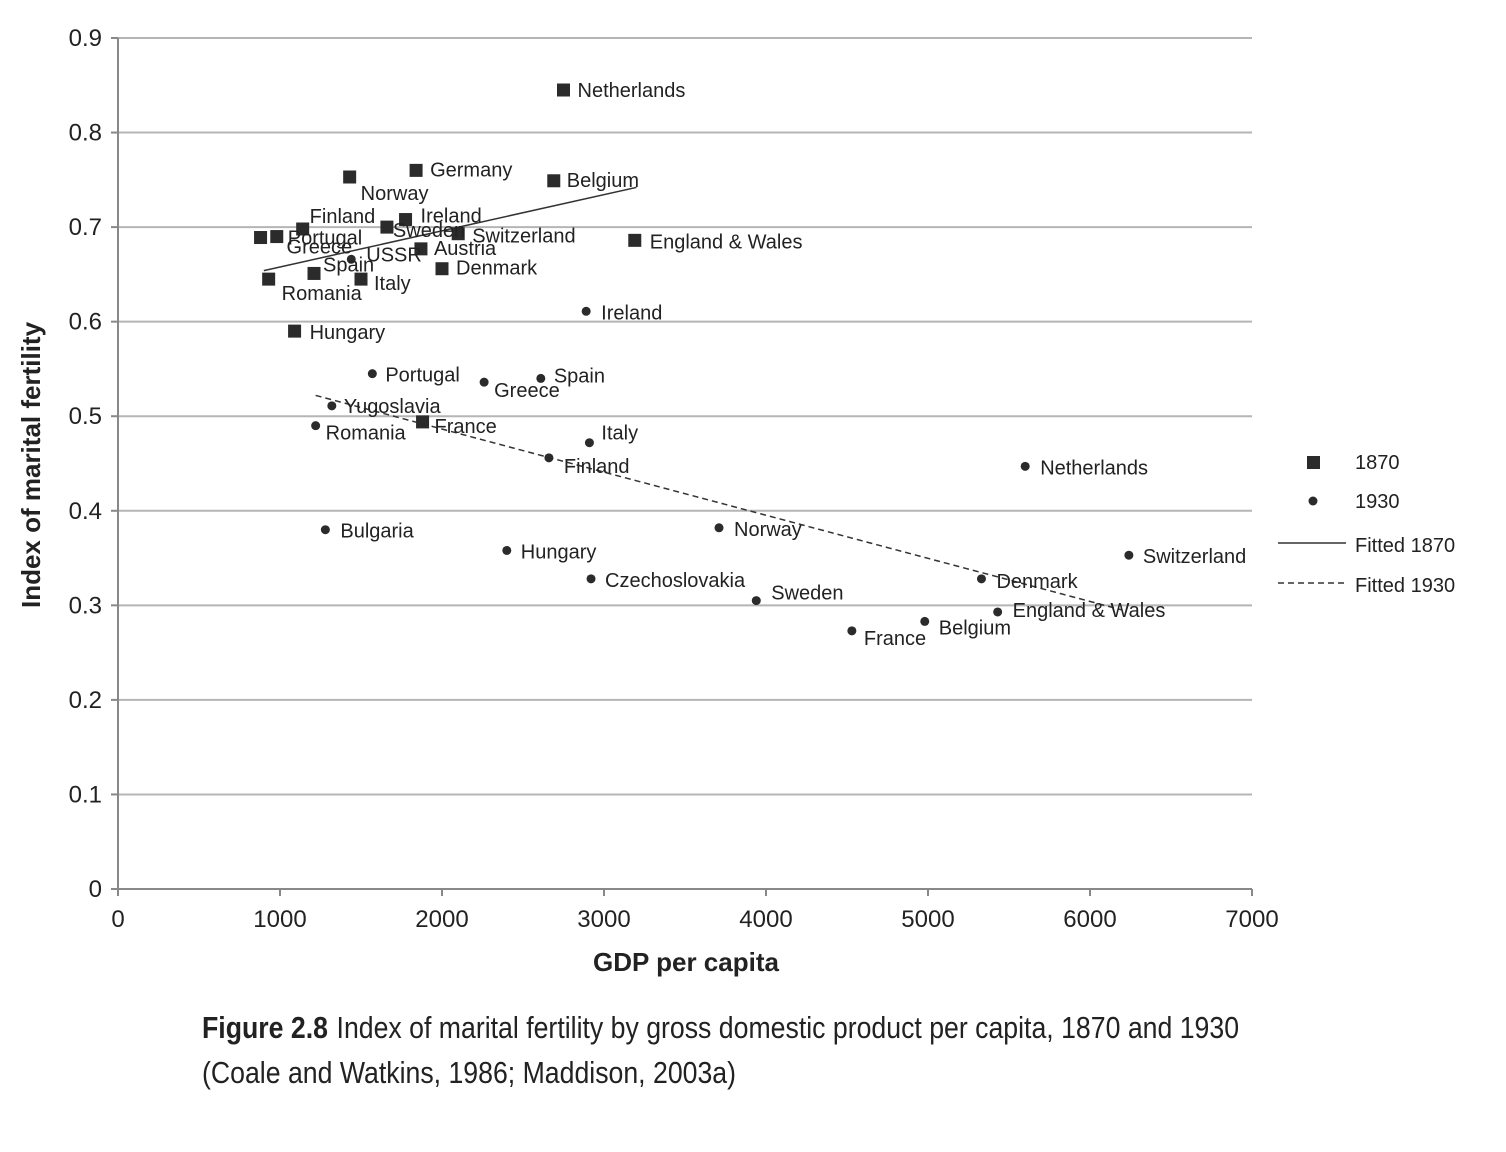 The image size is (1506, 1152). I want to click on legend-label: Fitted 1930, so click(1405, 586).